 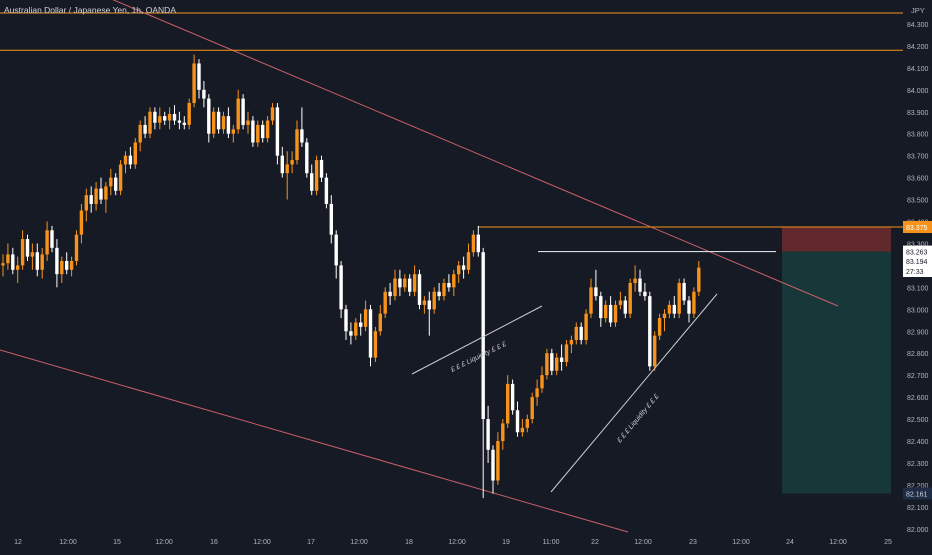 I want to click on last-price-badge: 83.194 27:33, so click(x=917, y=266).